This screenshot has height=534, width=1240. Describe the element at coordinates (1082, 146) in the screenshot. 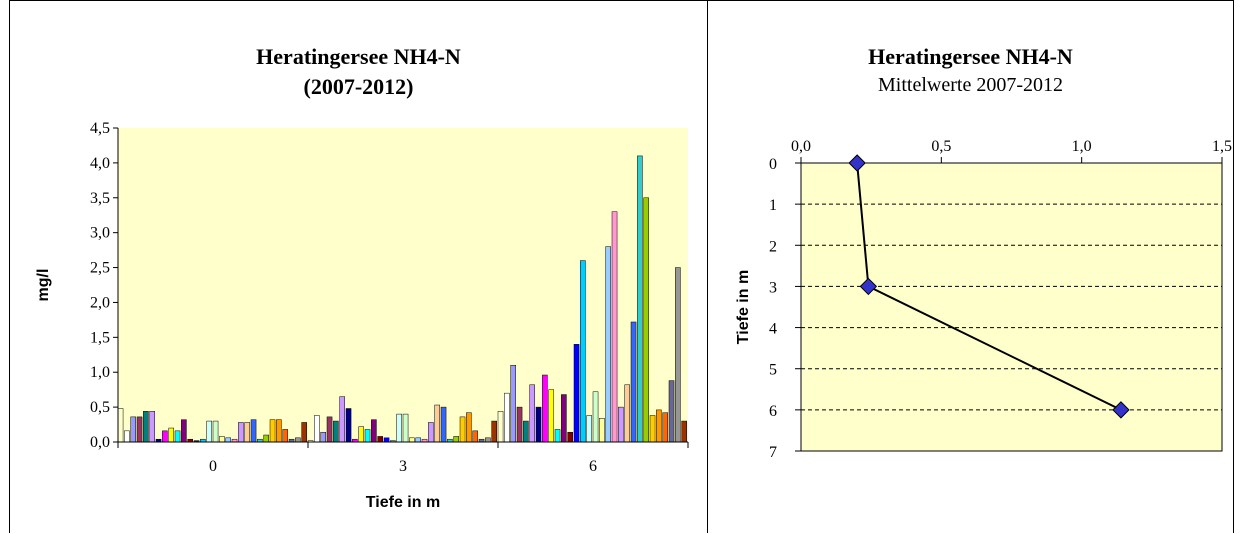

I see `x-tick-label: 1,0` at that location.